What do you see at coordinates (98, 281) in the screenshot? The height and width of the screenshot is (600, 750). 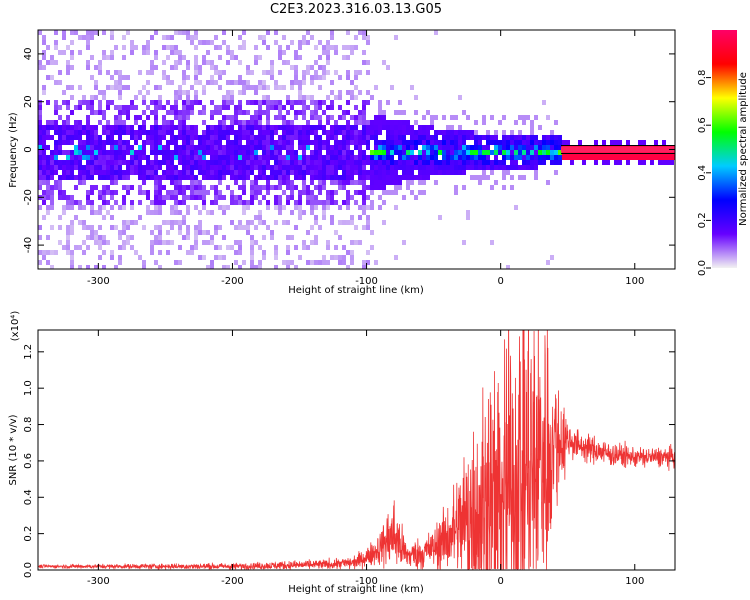 I see `x-tick-label: -300` at bounding box center [98, 281].